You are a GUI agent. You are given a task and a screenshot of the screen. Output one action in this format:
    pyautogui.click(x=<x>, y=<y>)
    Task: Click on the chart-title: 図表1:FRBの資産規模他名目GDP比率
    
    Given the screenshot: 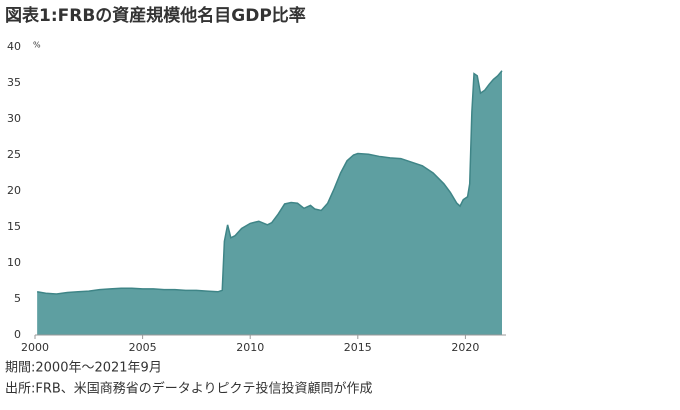 What is the action you would take?
    pyautogui.click(x=155, y=15)
    